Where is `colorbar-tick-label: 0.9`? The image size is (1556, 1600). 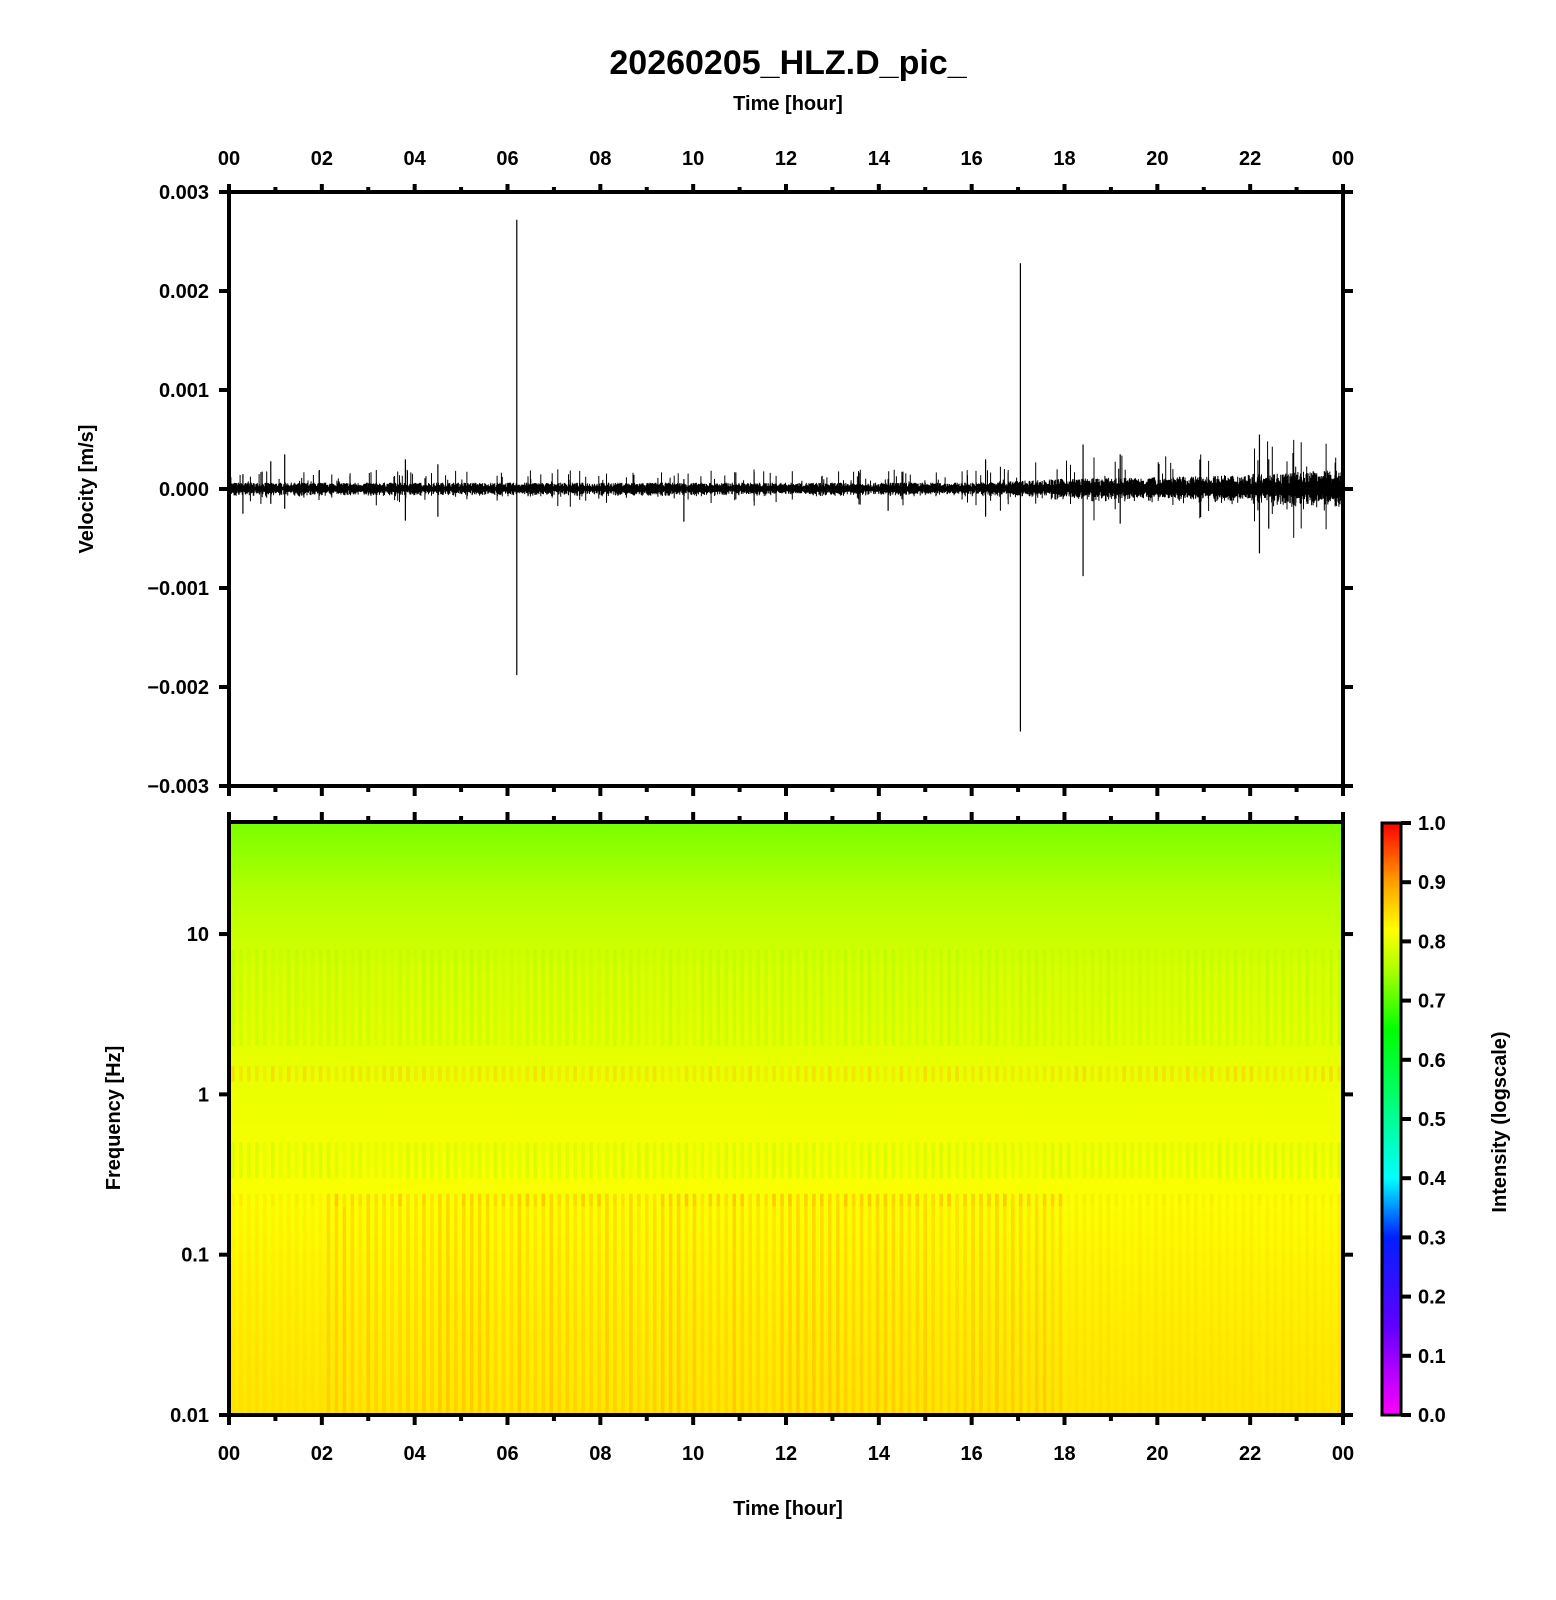
colorbar-tick-label: 0.9 is located at coordinates (1432, 883).